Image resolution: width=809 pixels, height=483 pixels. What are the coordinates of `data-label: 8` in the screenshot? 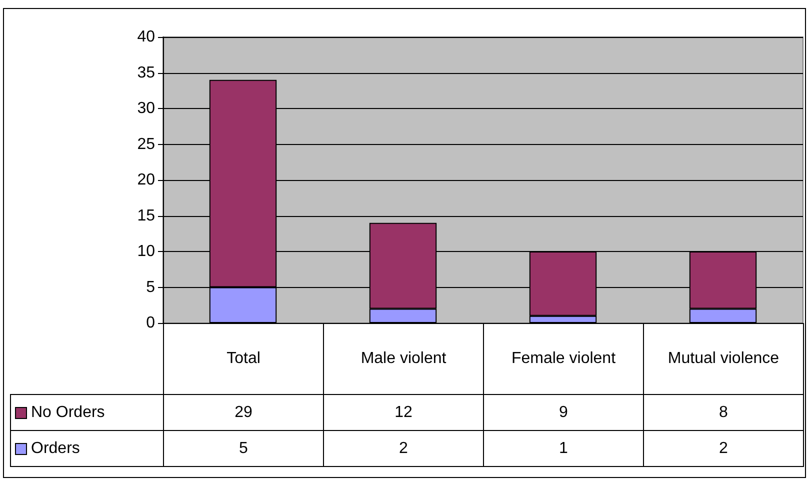 It's located at (723, 412).